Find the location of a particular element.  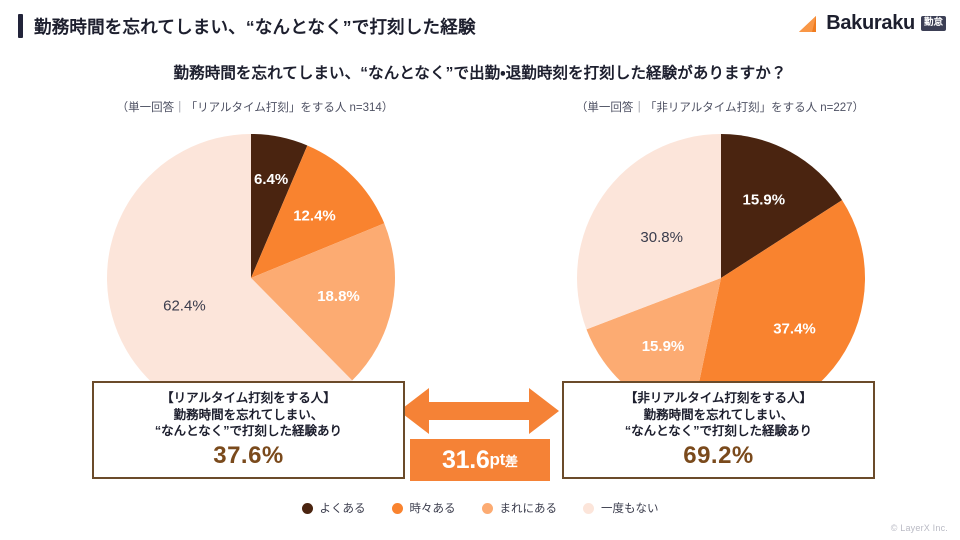

pie-left-labels: 6.4% 12.4% 18.8% 62.4% is located at coordinates (261, 242).